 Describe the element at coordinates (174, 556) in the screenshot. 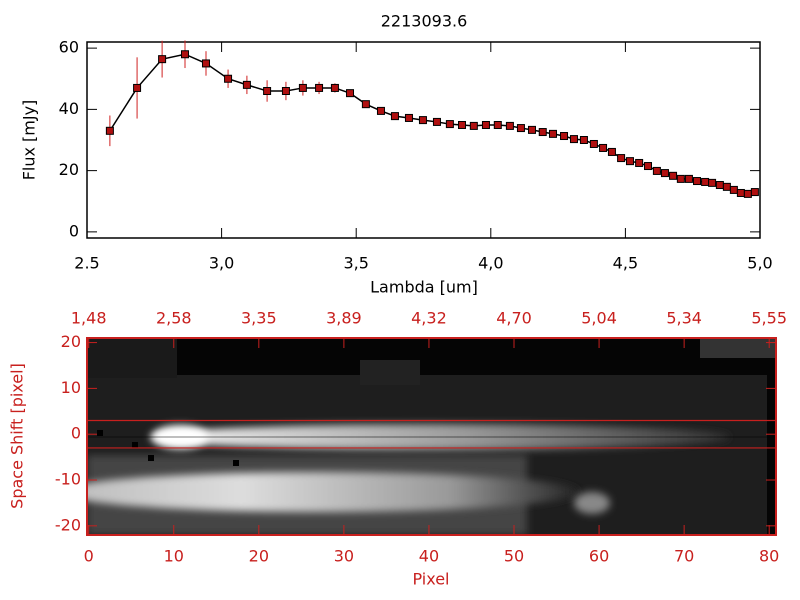

I see `x-tick-label: 10` at that location.